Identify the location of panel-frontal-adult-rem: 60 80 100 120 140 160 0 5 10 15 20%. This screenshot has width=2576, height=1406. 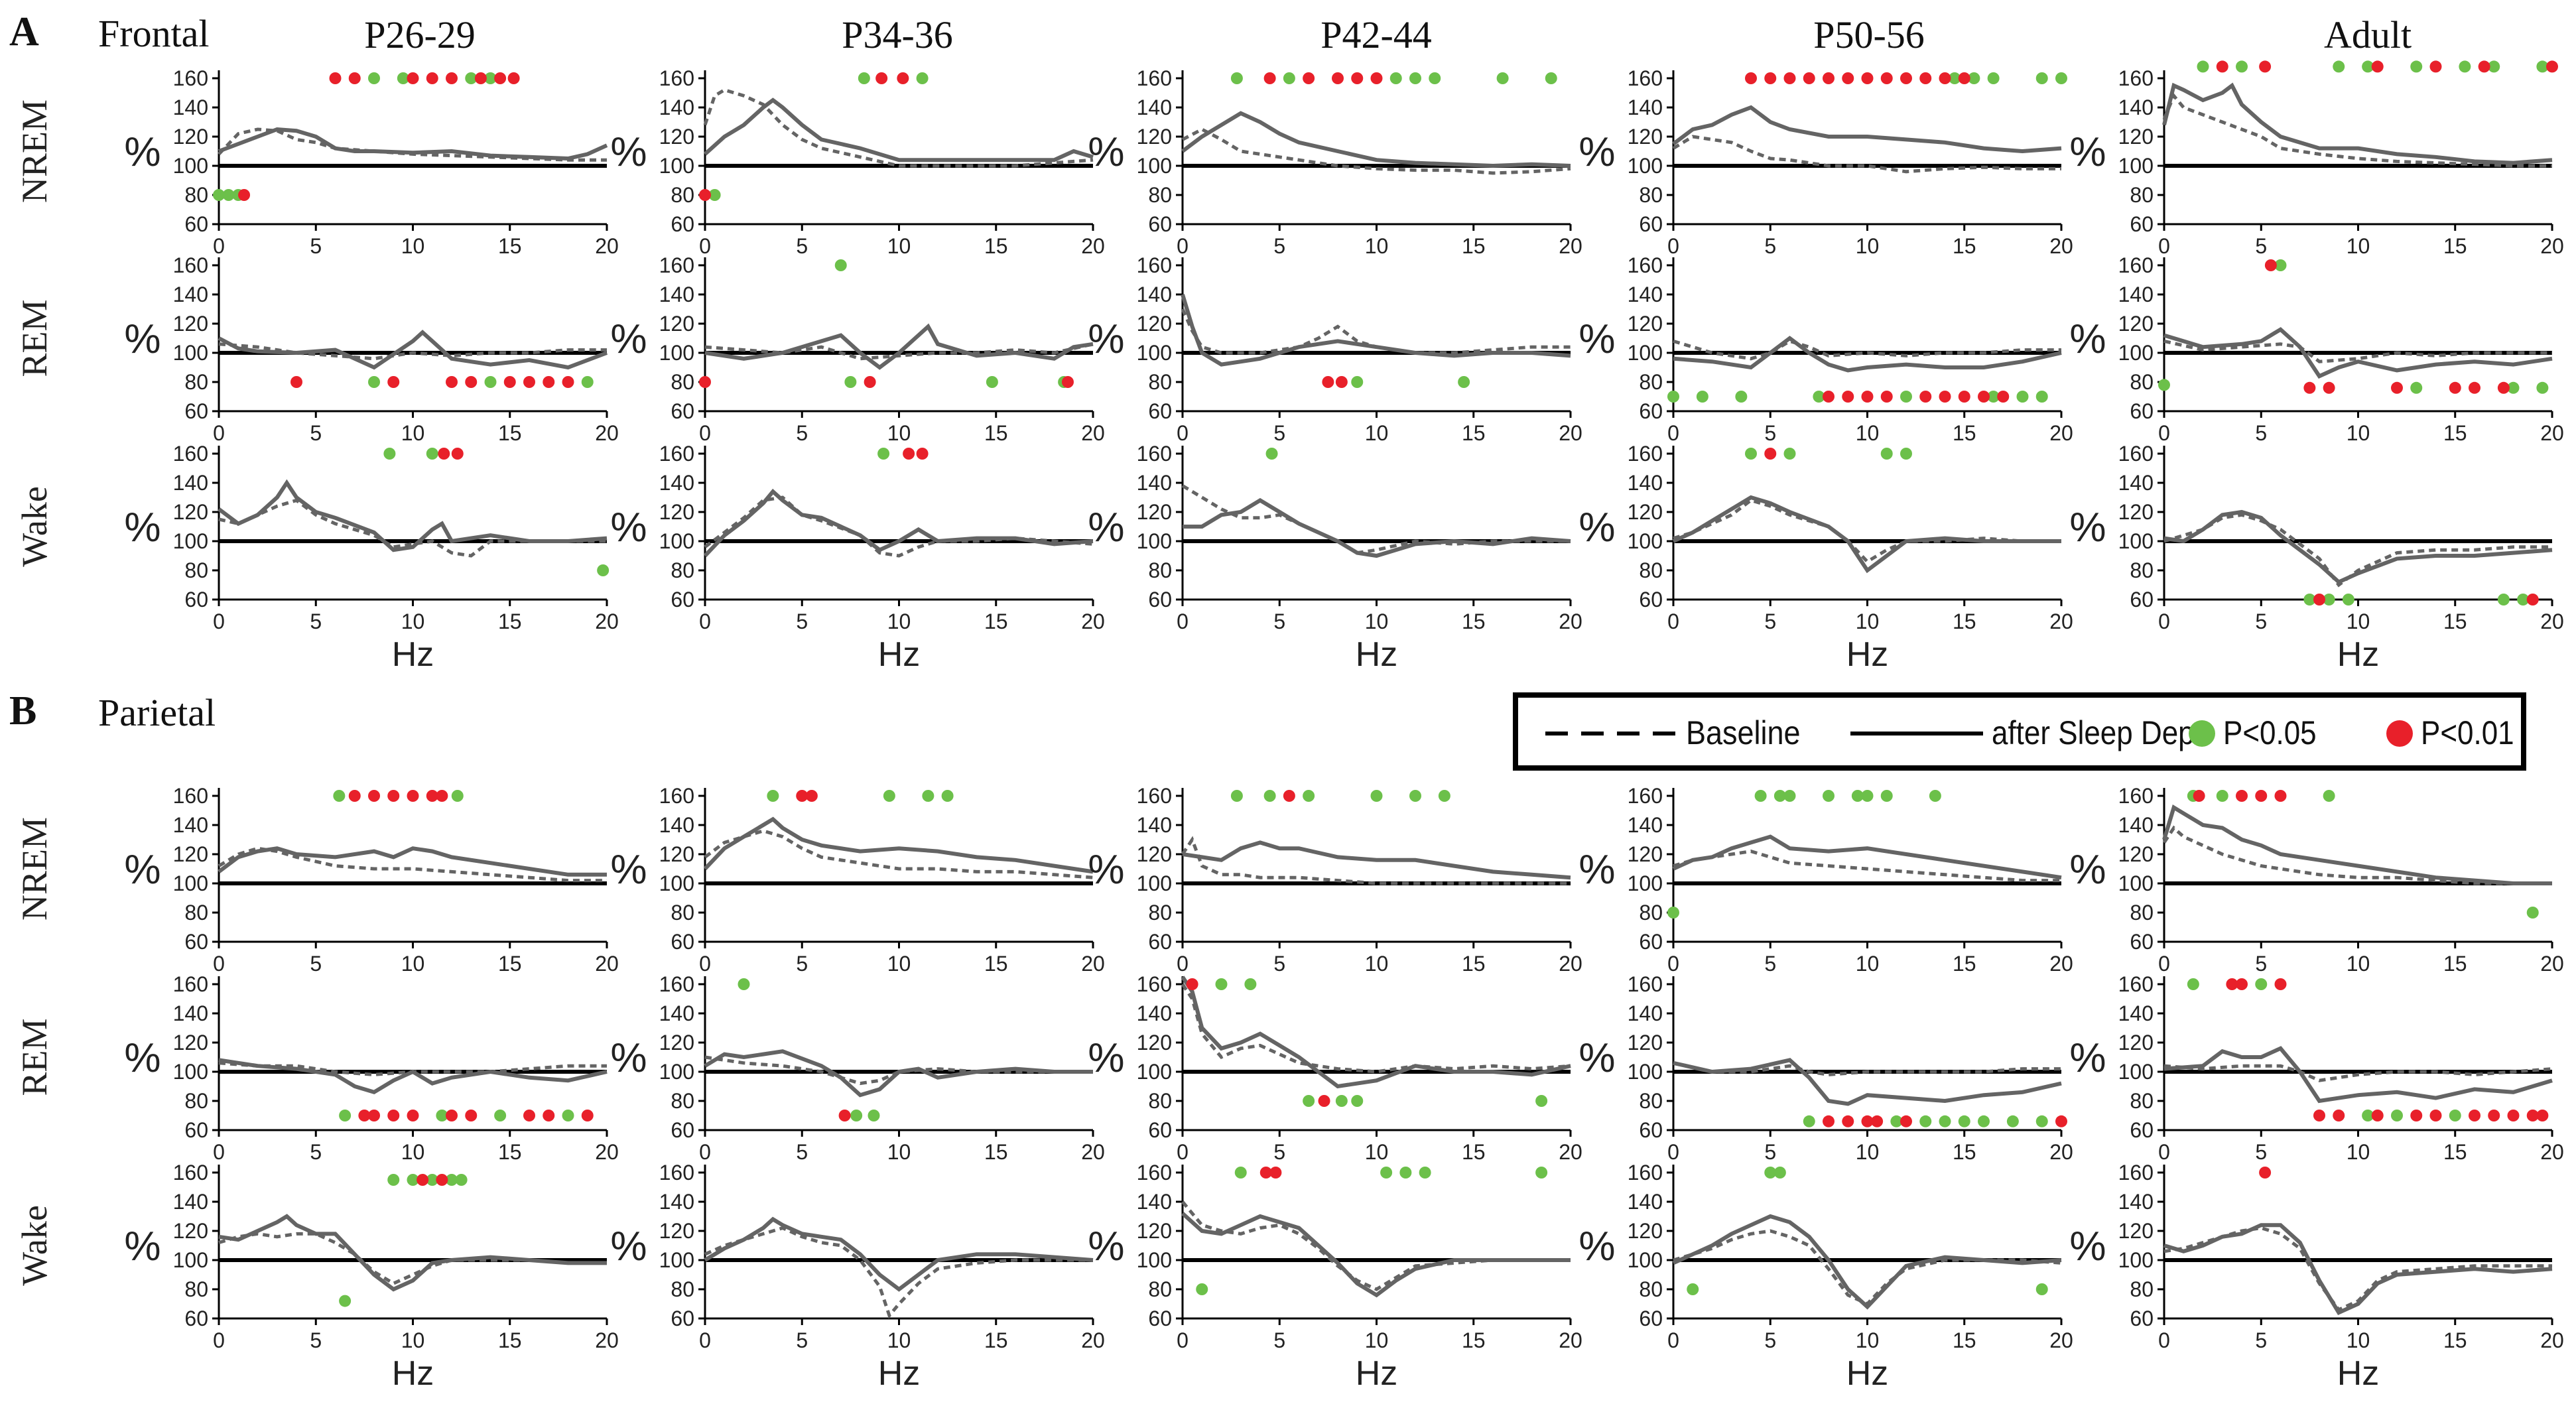
(2316, 349).